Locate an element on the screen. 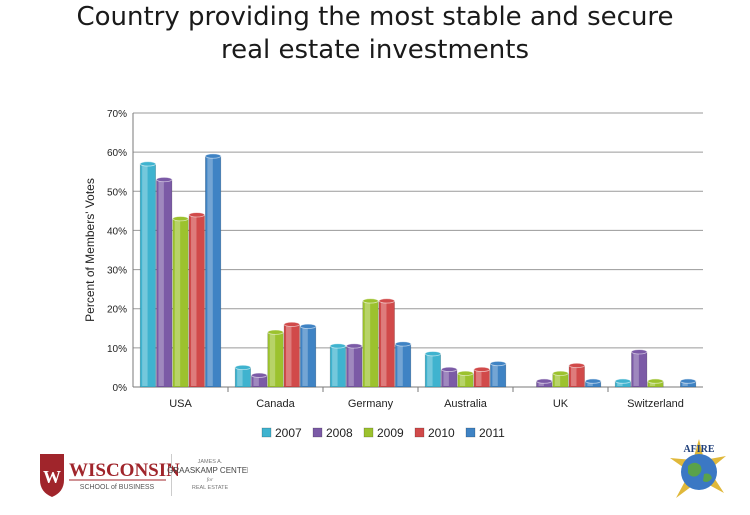  svg-text: REAL ESTATE is located at coordinates (210, 488).